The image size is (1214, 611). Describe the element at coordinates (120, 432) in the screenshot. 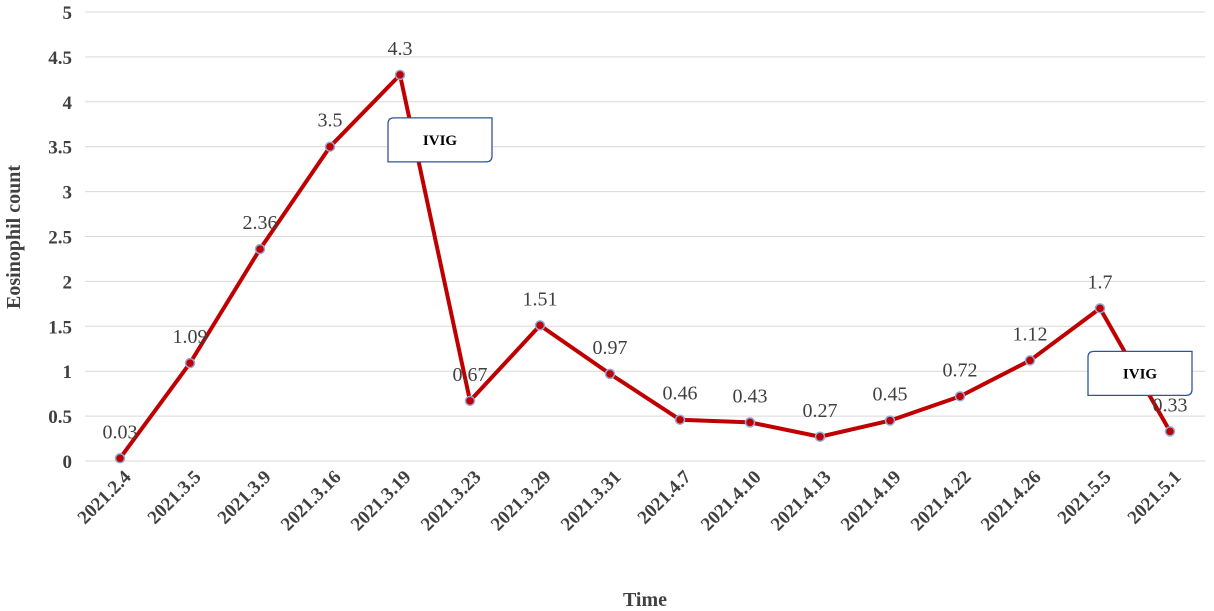

I see `data-label: 0.03` at that location.